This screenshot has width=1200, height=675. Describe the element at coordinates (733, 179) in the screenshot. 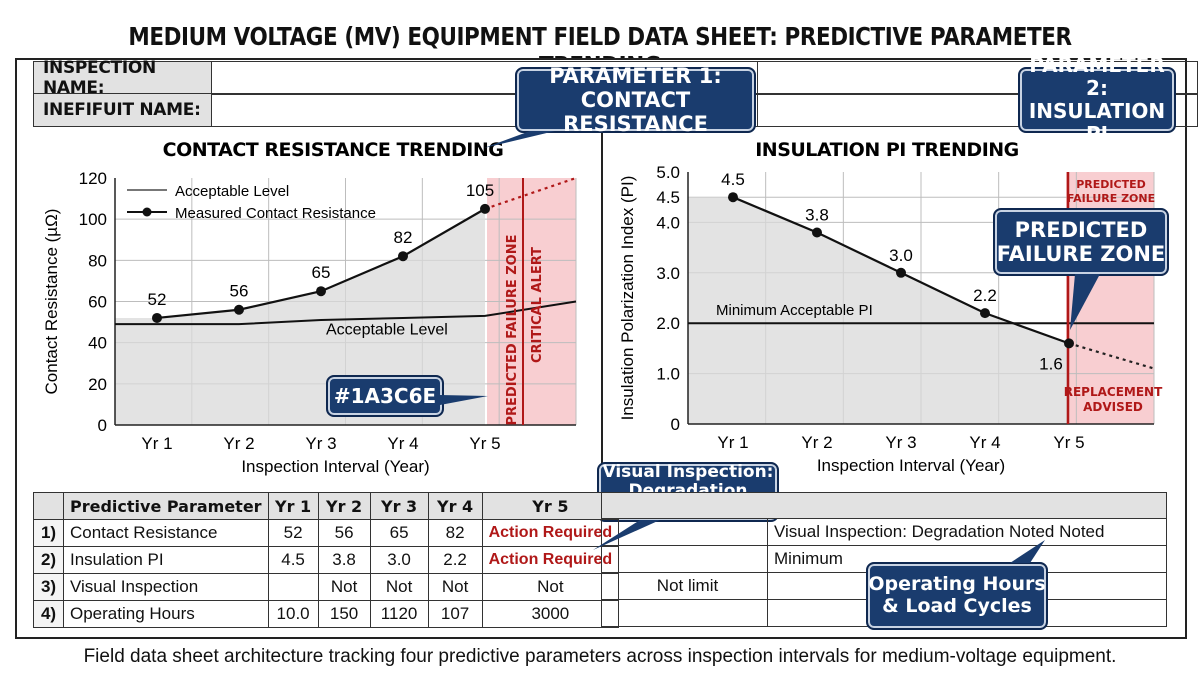

I see `data-label: 4.5` at that location.